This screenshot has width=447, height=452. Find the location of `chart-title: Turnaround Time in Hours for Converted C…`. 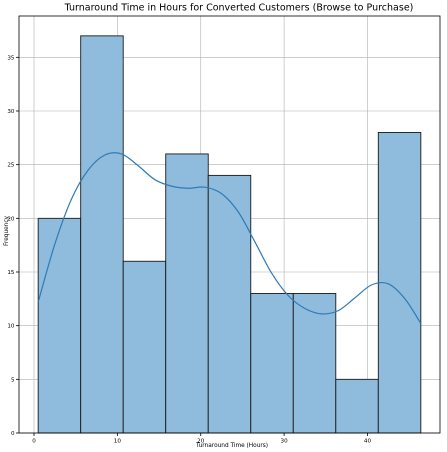

chart-title: Turnaround Time in Hours for Converted C… is located at coordinates (239, 8).